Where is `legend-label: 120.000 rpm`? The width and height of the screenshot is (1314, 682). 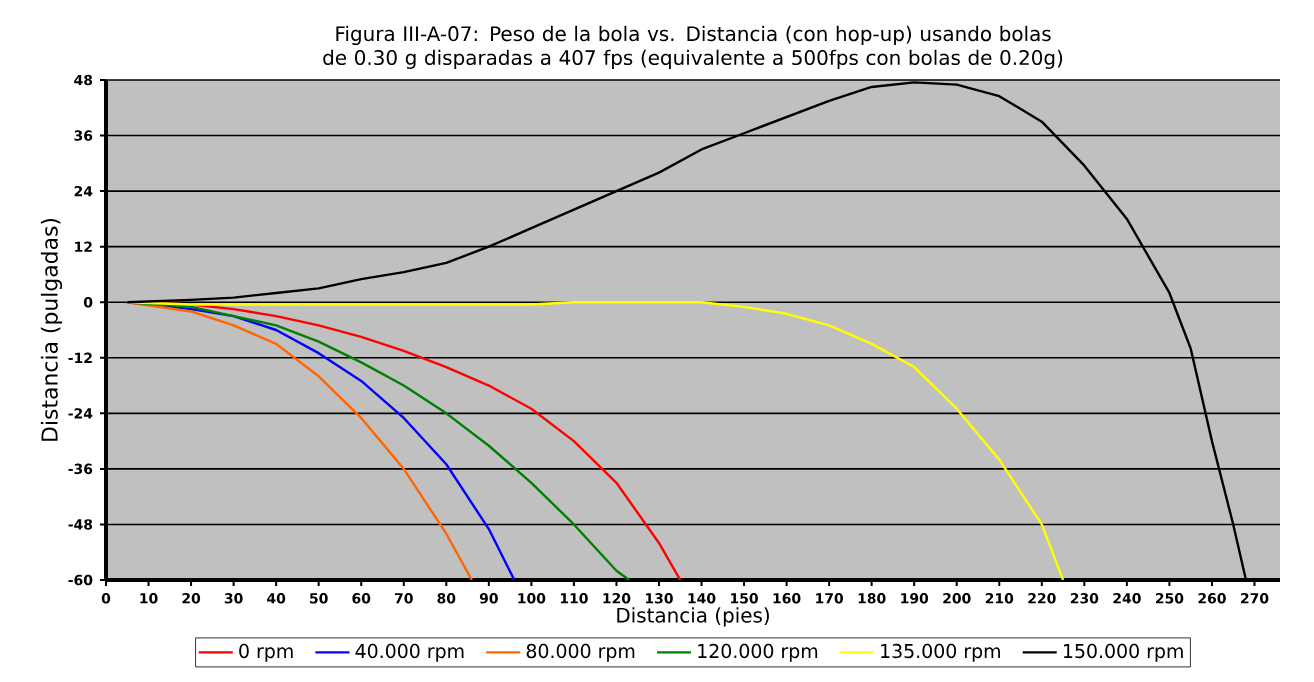 legend-label: 120.000 rpm is located at coordinates (758, 652).